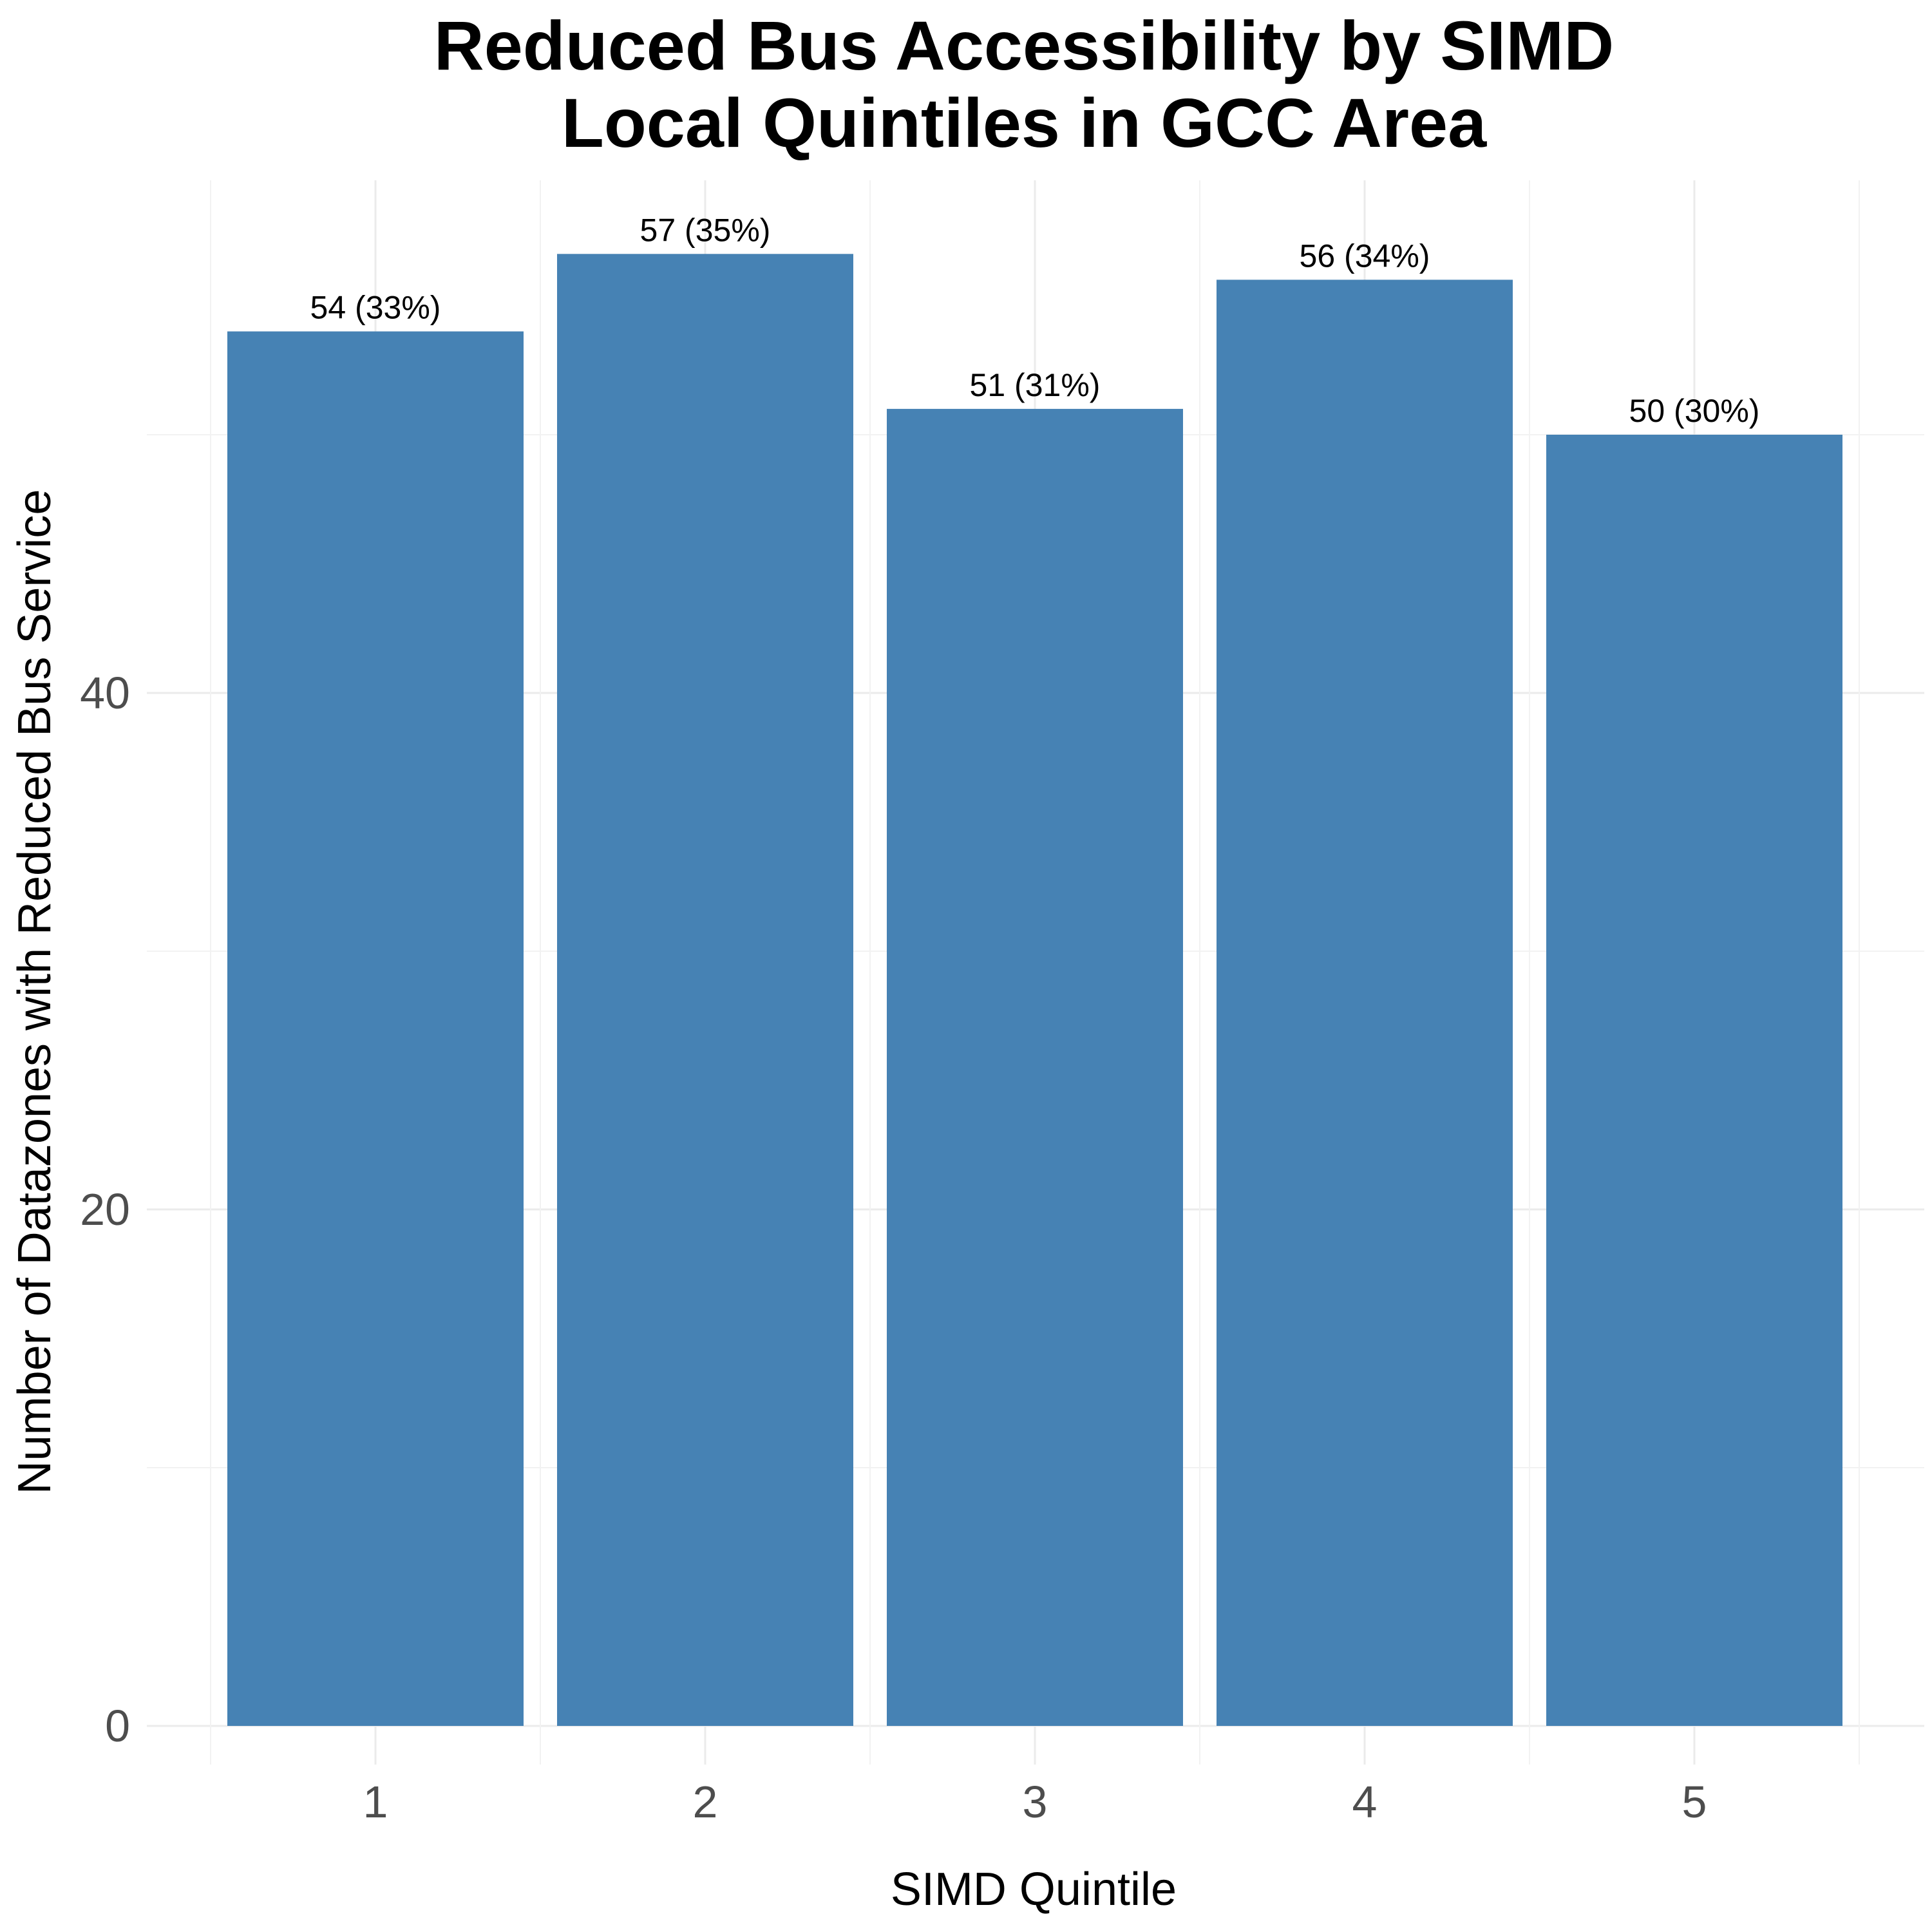 Image resolution: width=1932 pixels, height=1932 pixels. I want to click on x-axis-ticks: 1 2 3 4 5, so click(1035, 1802).